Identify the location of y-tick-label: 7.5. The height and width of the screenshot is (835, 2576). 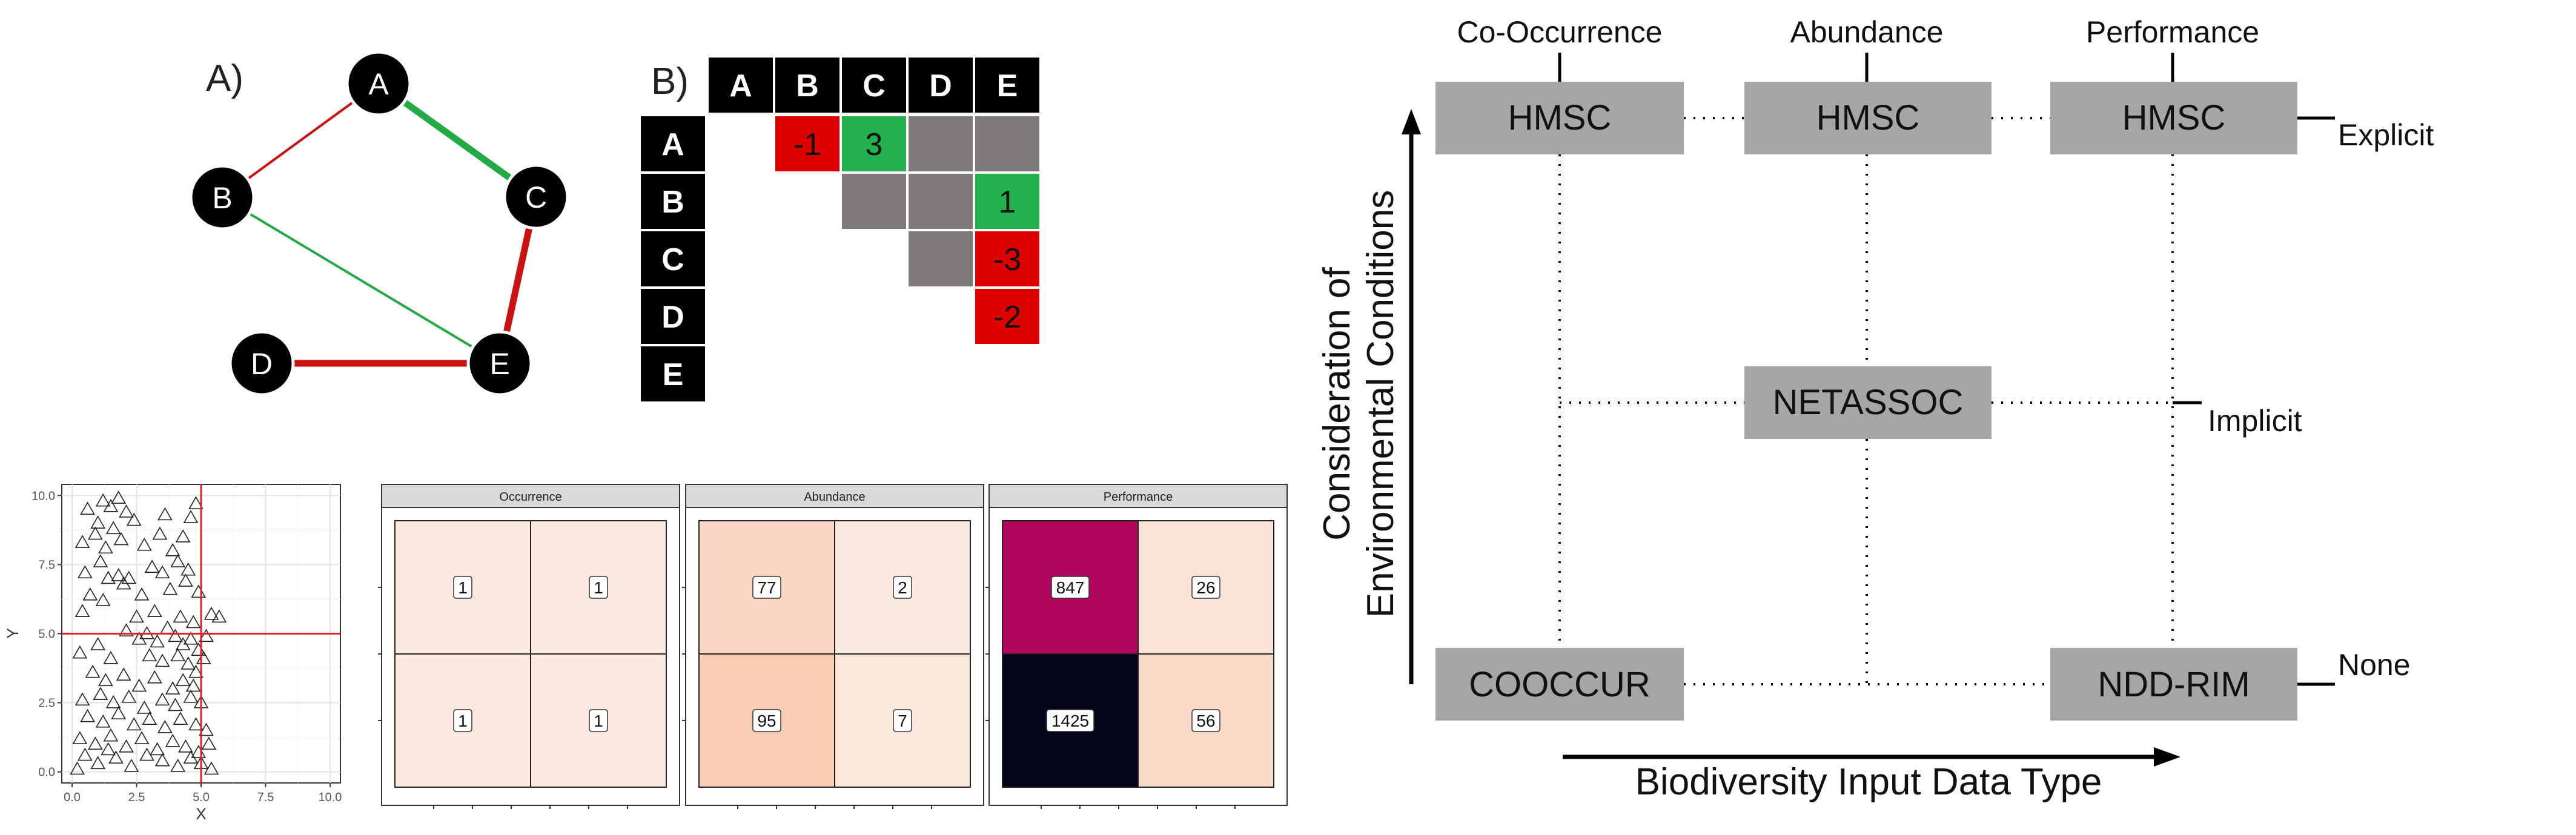
(46, 565).